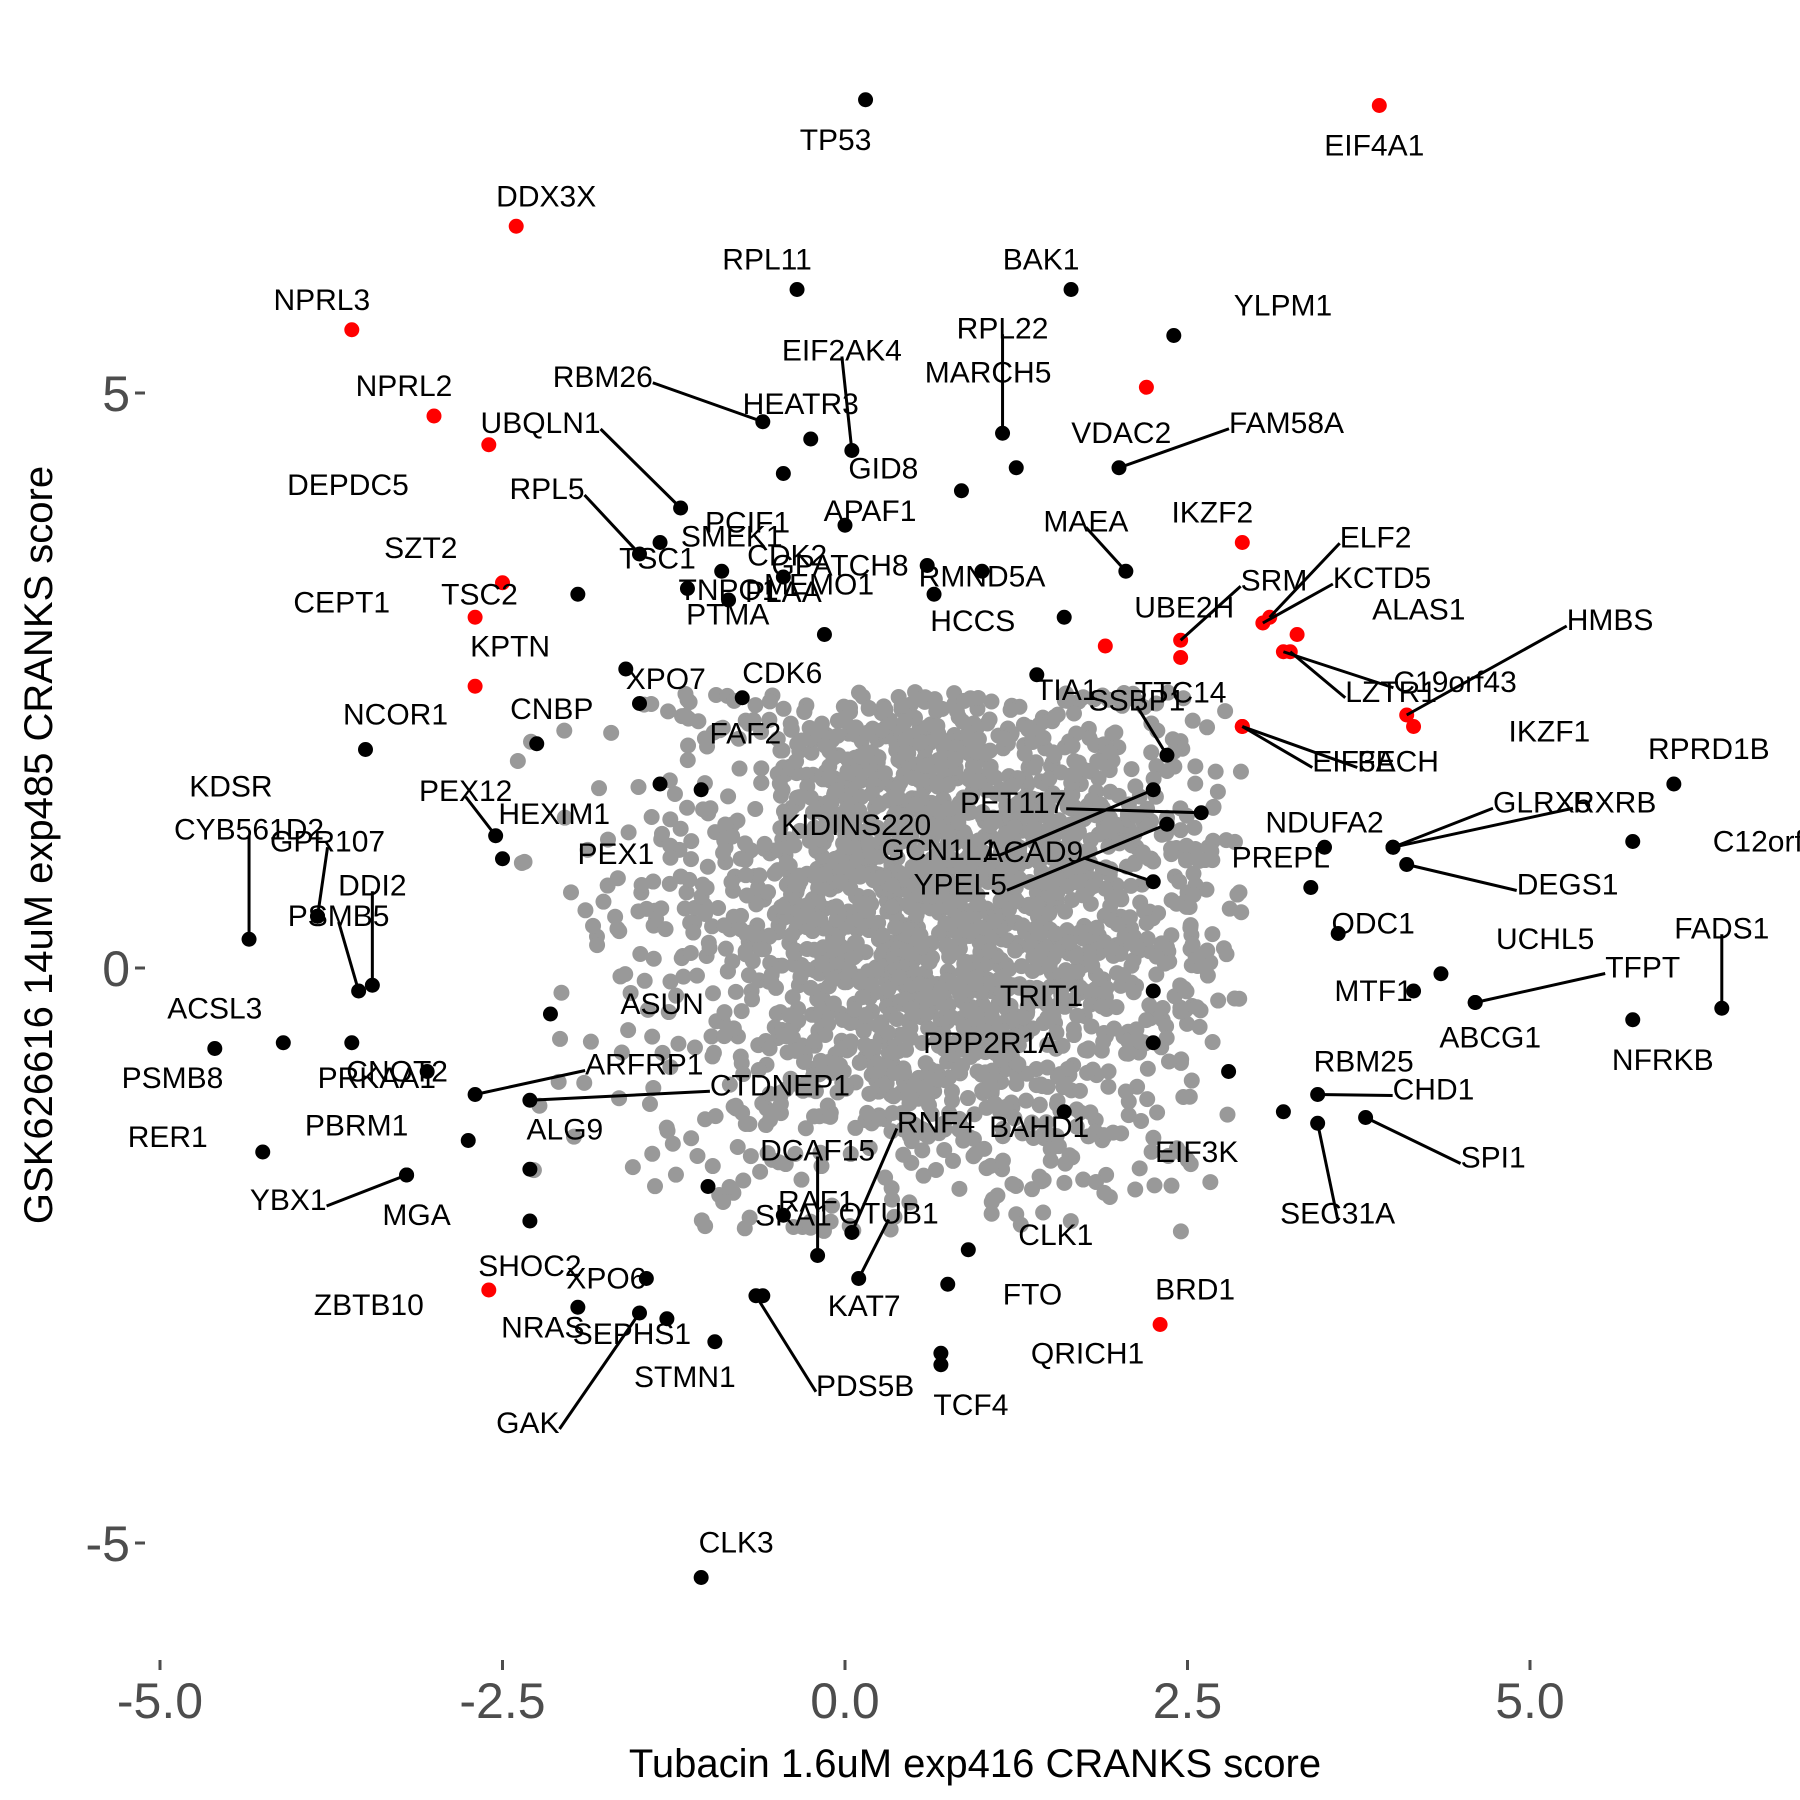 The width and height of the screenshot is (1800, 1800). Describe the element at coordinates (1286, 423) in the screenshot. I see `gene-label: FAM58A` at that location.